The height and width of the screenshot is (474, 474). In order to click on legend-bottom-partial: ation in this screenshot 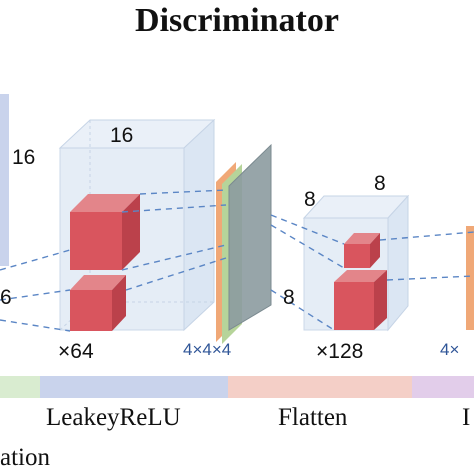, I will do `click(25, 457)`.